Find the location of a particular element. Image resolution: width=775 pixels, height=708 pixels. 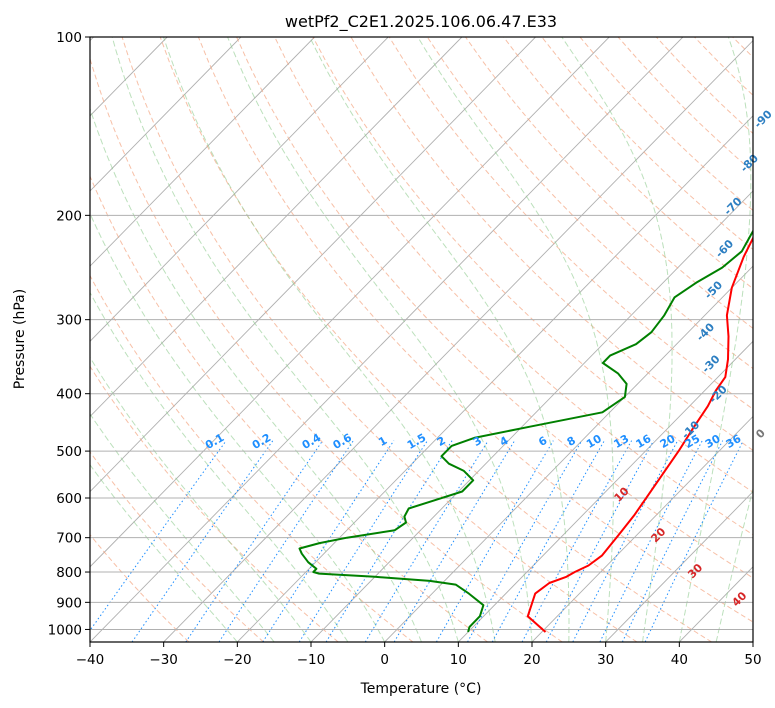

x-axis-ticks: −40 −30 −20 −10 0 10 20 30 40 50 is located at coordinates (419, 655).